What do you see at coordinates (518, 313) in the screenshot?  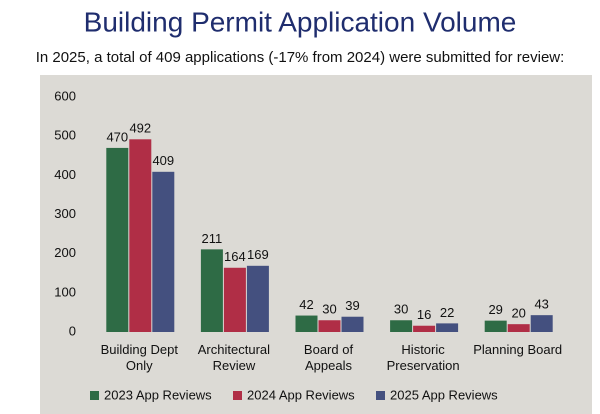 I see `value-label: 20` at bounding box center [518, 313].